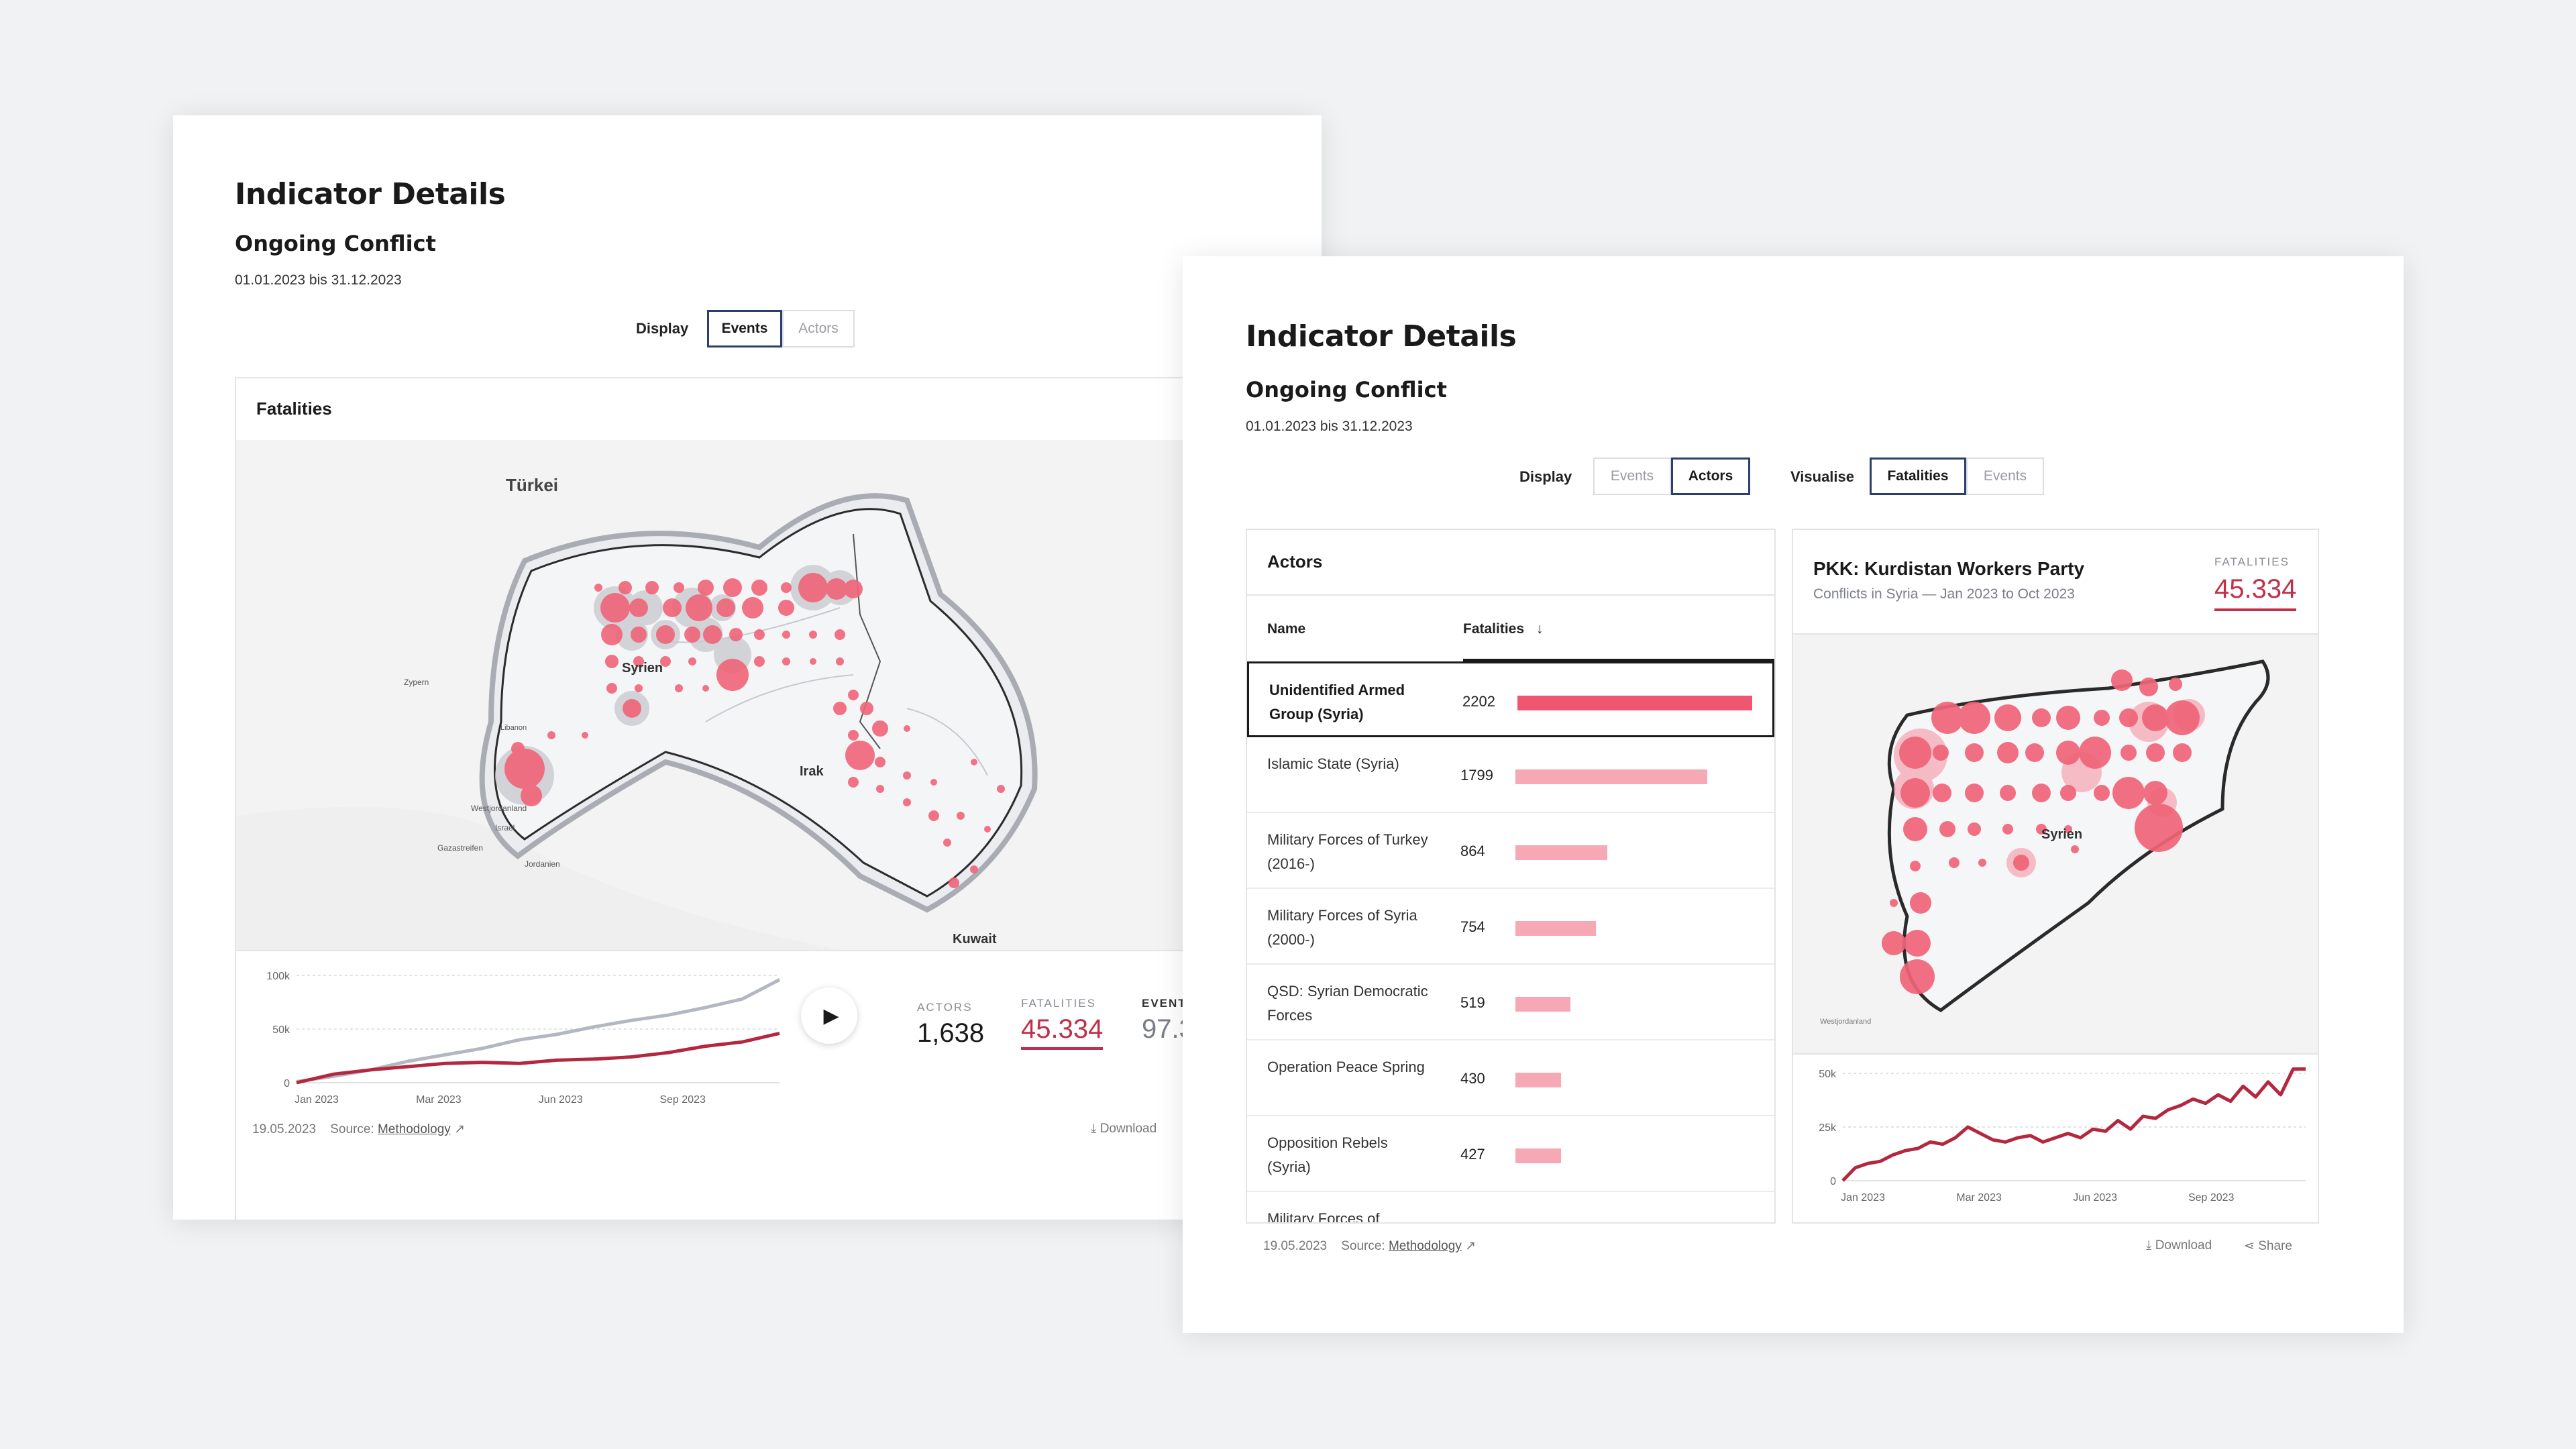 This screenshot has width=2576, height=1449. I want to click on x-tick-label: Mar 2023, so click(1979, 1197).